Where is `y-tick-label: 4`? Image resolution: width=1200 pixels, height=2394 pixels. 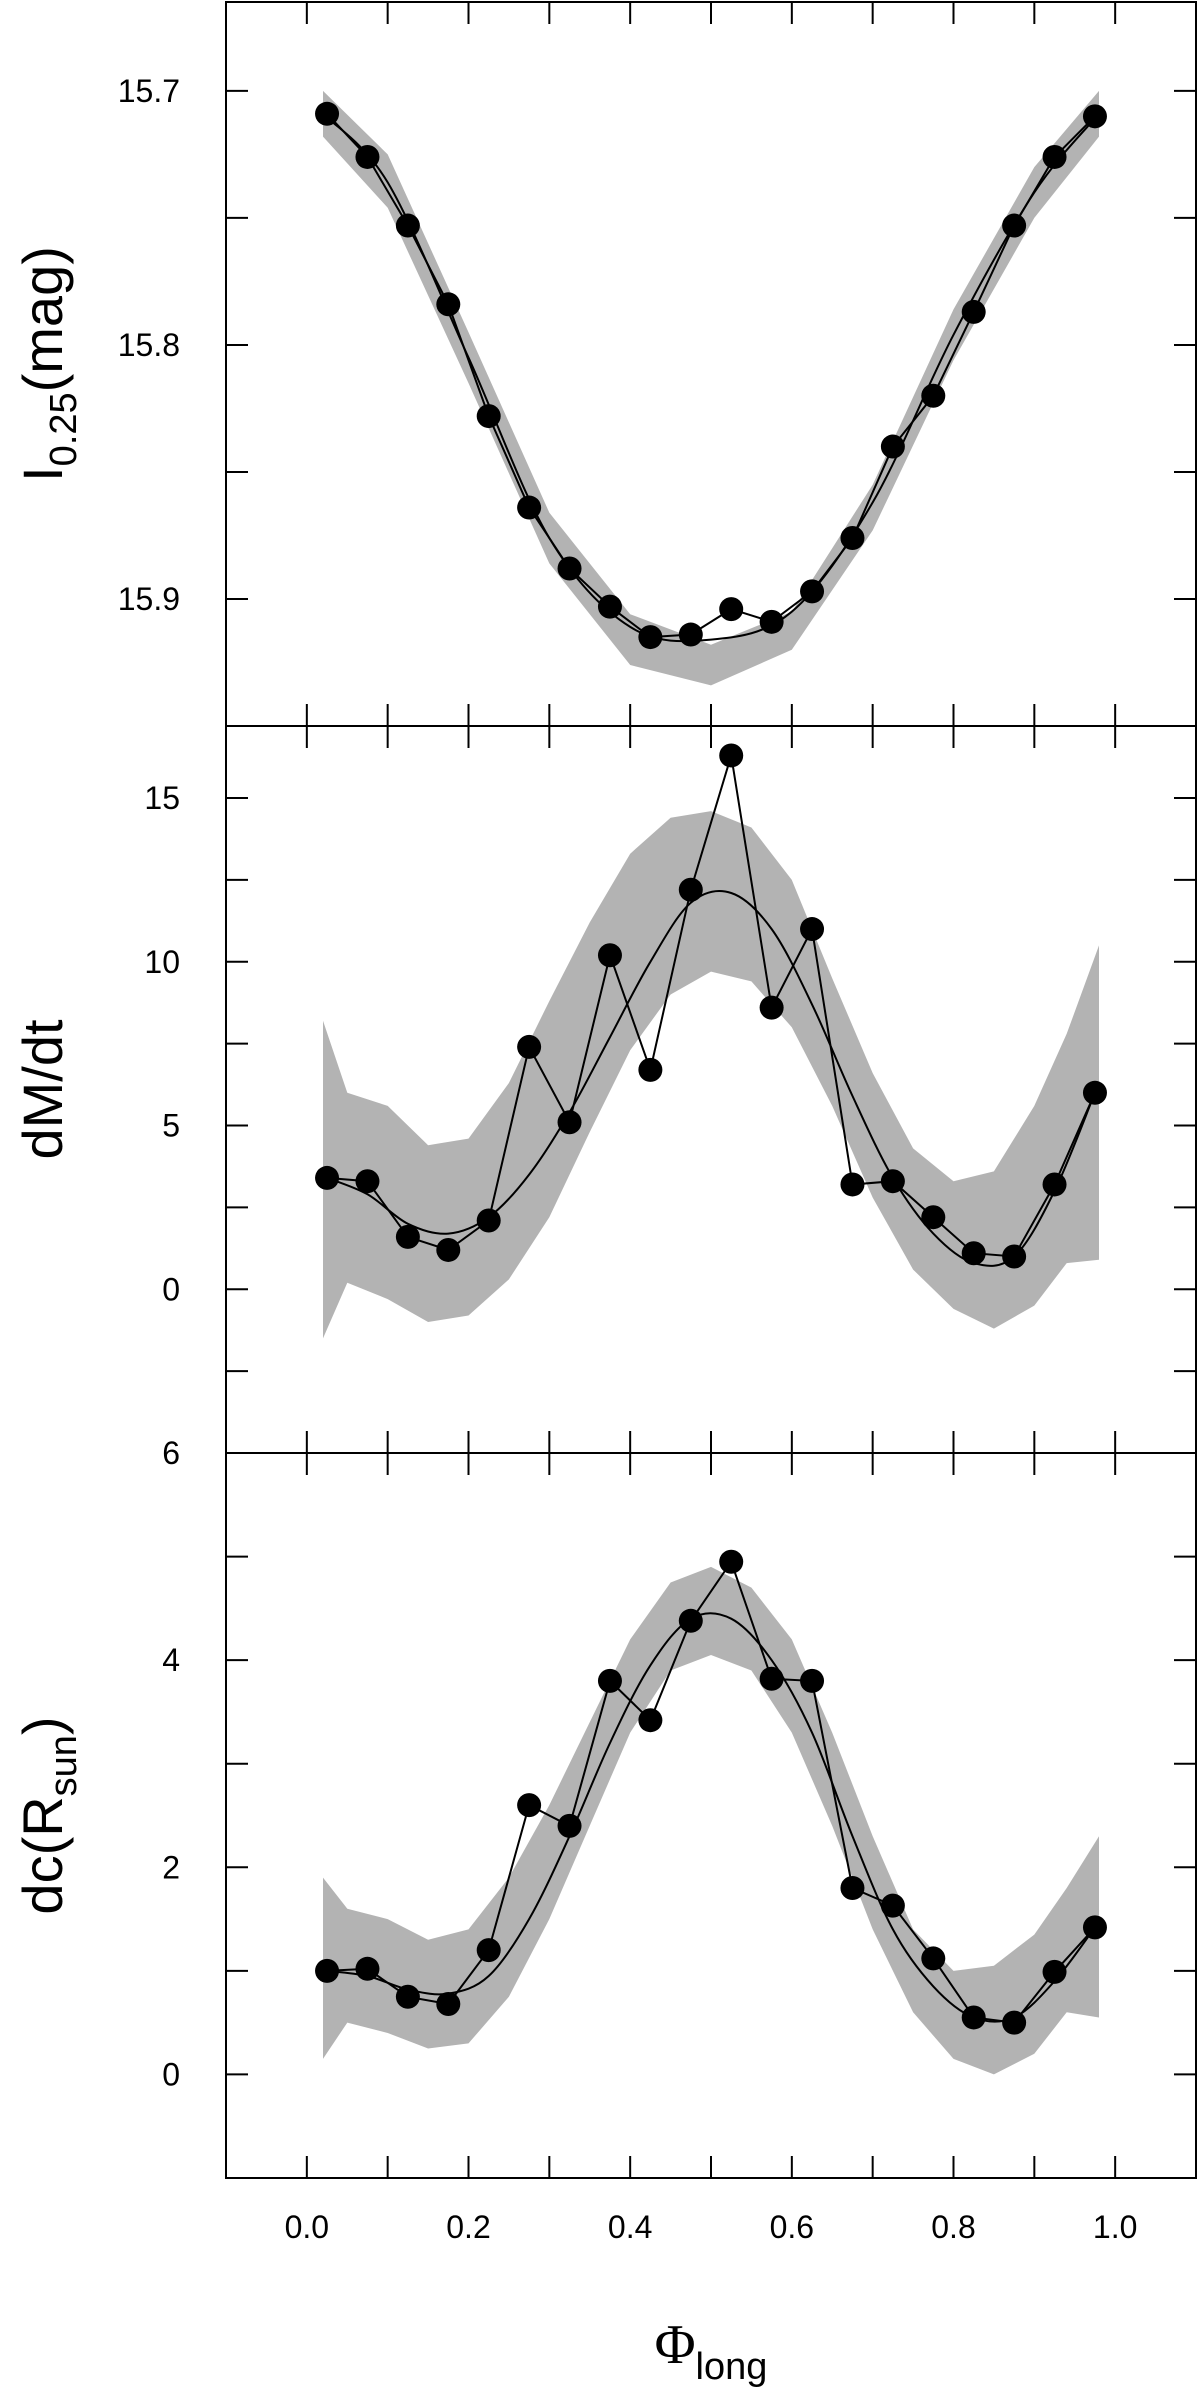
y-tick-label: 4 is located at coordinates (171, 1660).